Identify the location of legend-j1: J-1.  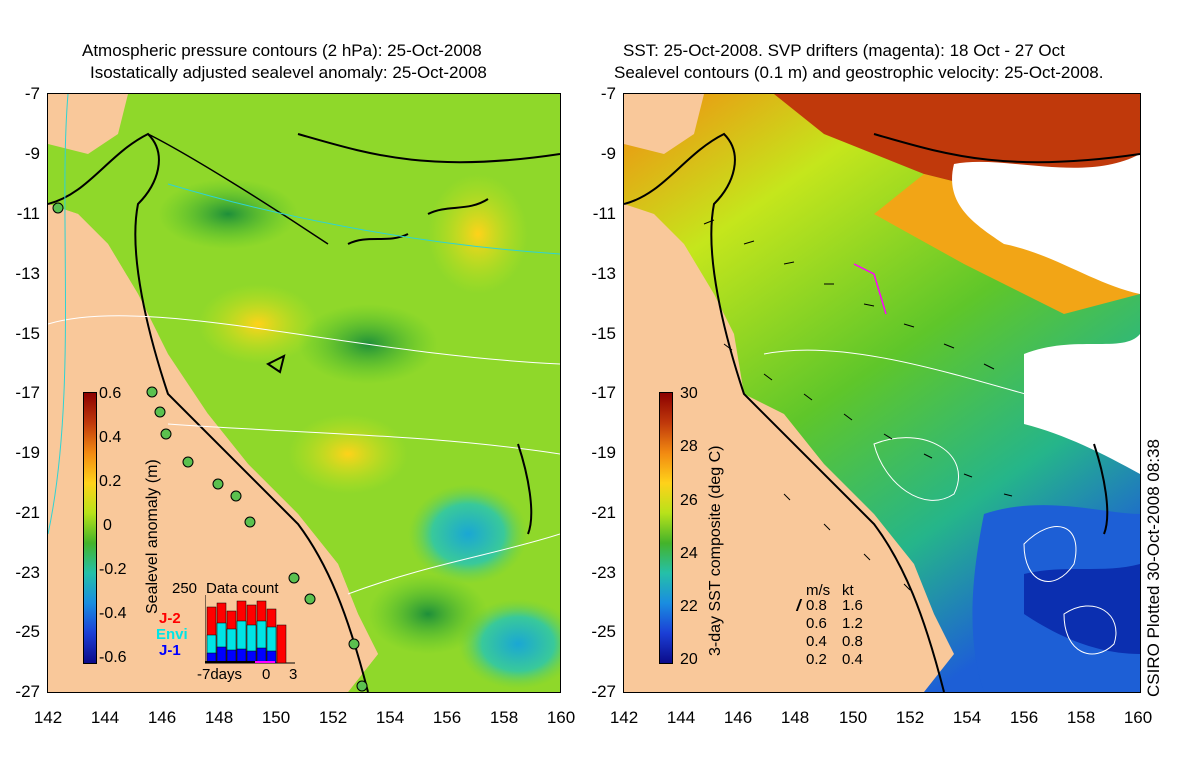
(170, 650).